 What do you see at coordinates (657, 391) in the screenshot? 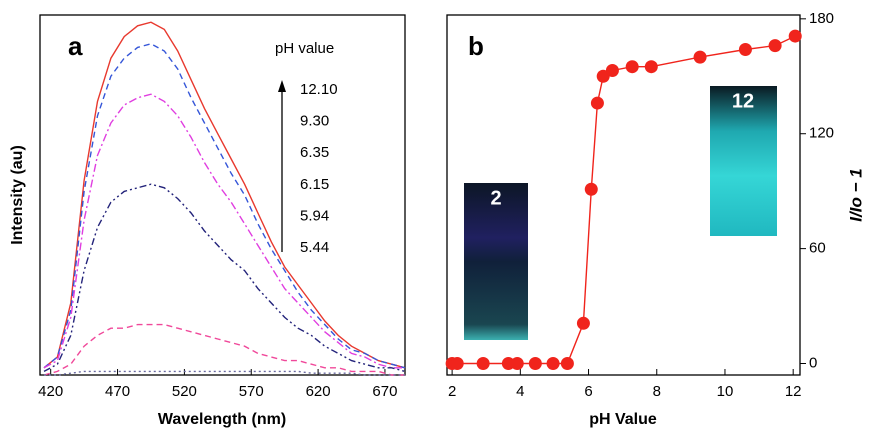
I see `x-tick-label: 8` at bounding box center [657, 391].